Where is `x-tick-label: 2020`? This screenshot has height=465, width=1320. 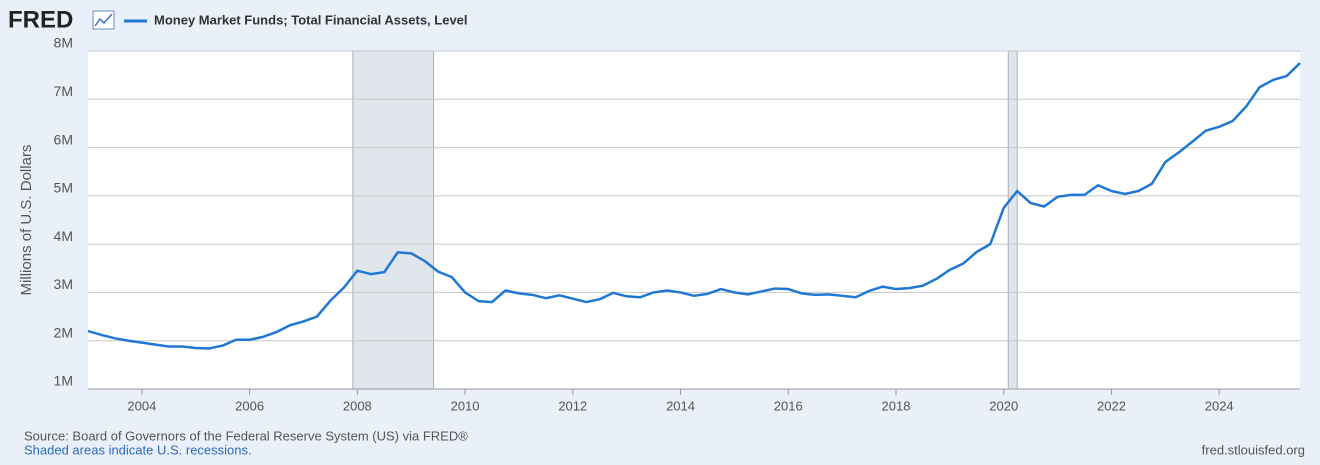
x-tick-label: 2020 is located at coordinates (1003, 405).